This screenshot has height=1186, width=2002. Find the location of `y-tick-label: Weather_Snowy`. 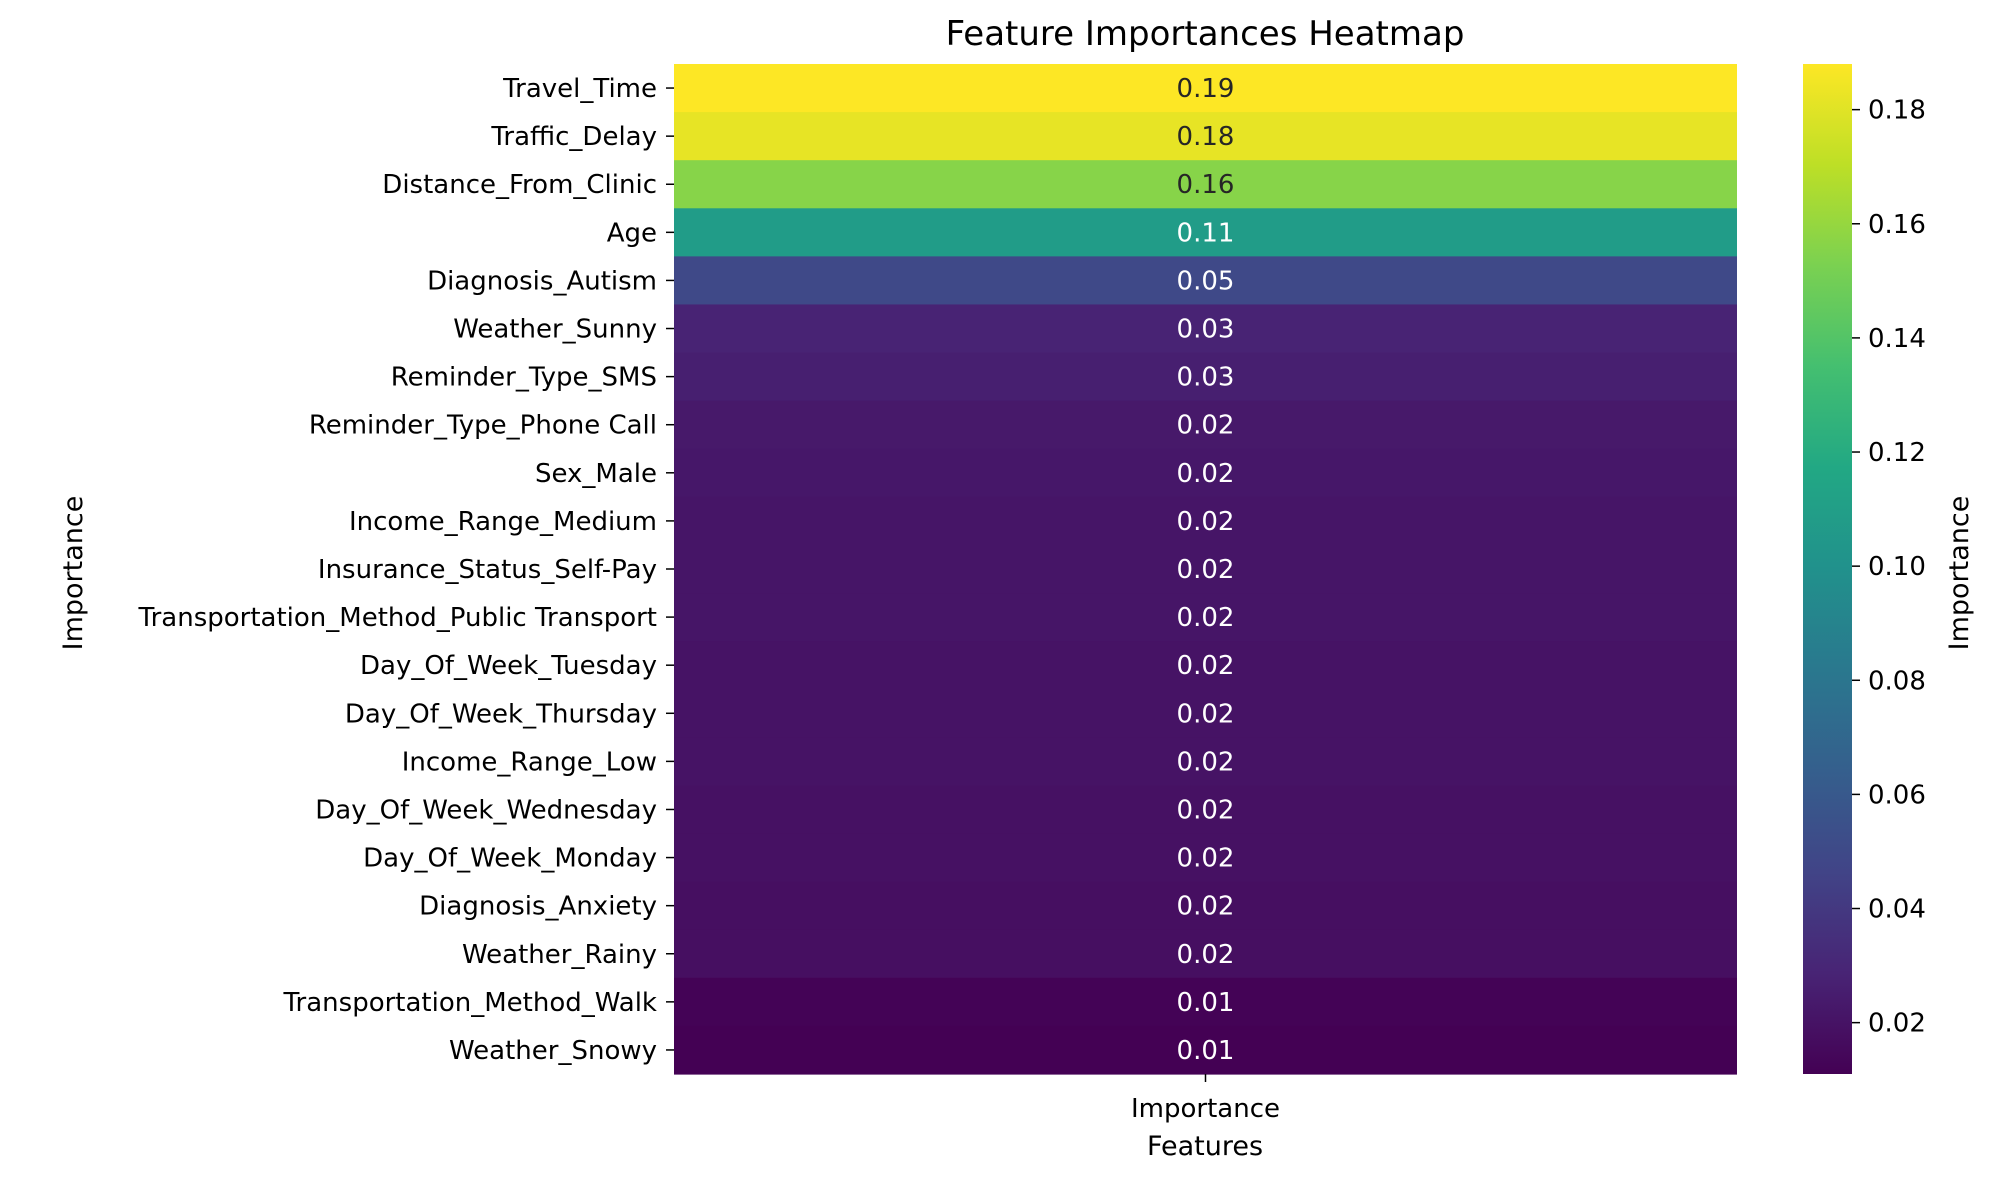

y-tick-label: Weather_Snowy is located at coordinates (553, 1051).